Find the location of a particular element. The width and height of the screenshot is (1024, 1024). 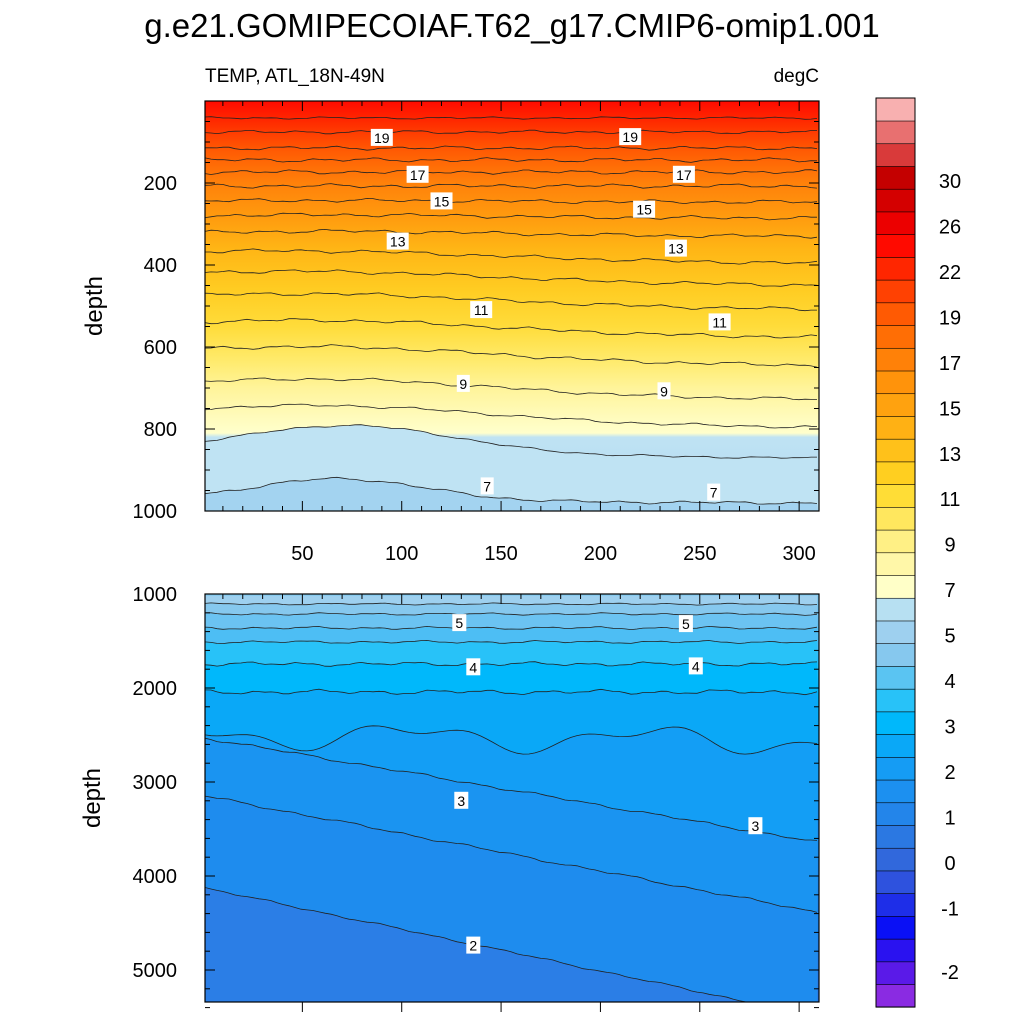

colorbar: -2 -1 0 1 2 3 4 5 7 9 11 13 15 17 19 22 26 30 is located at coordinates (918, 552).